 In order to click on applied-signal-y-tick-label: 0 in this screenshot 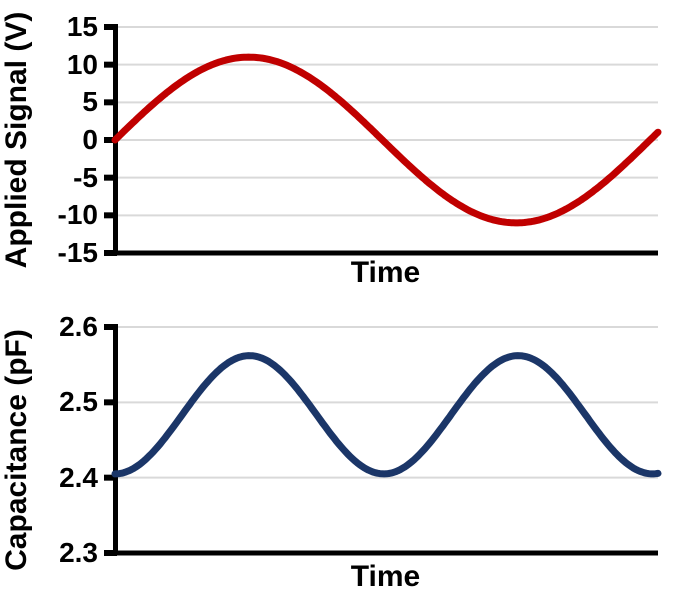, I will do `click(90, 139)`.